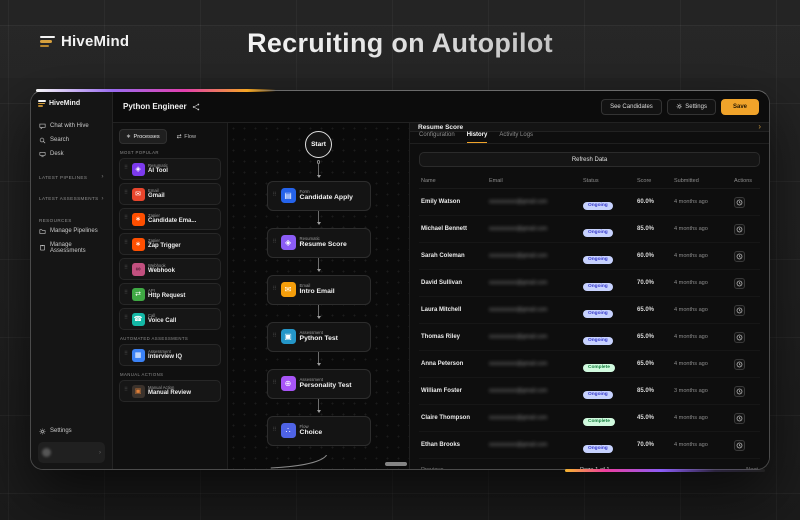  Describe the element at coordinates (71, 103) in the screenshot. I see `sidebar-brand: HiveMind` at that location.